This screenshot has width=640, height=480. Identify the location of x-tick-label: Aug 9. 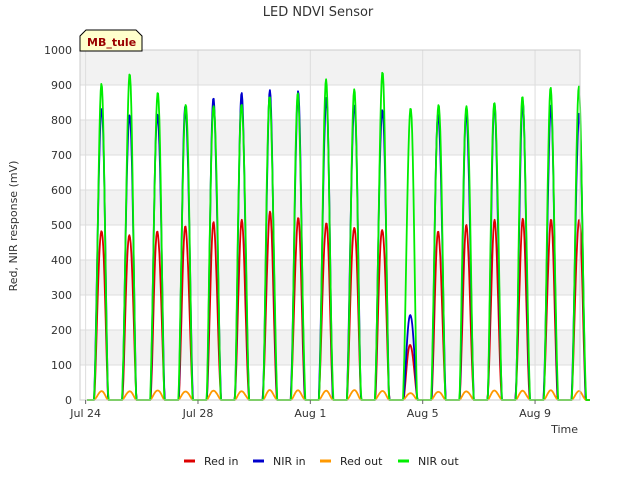
(535, 413).